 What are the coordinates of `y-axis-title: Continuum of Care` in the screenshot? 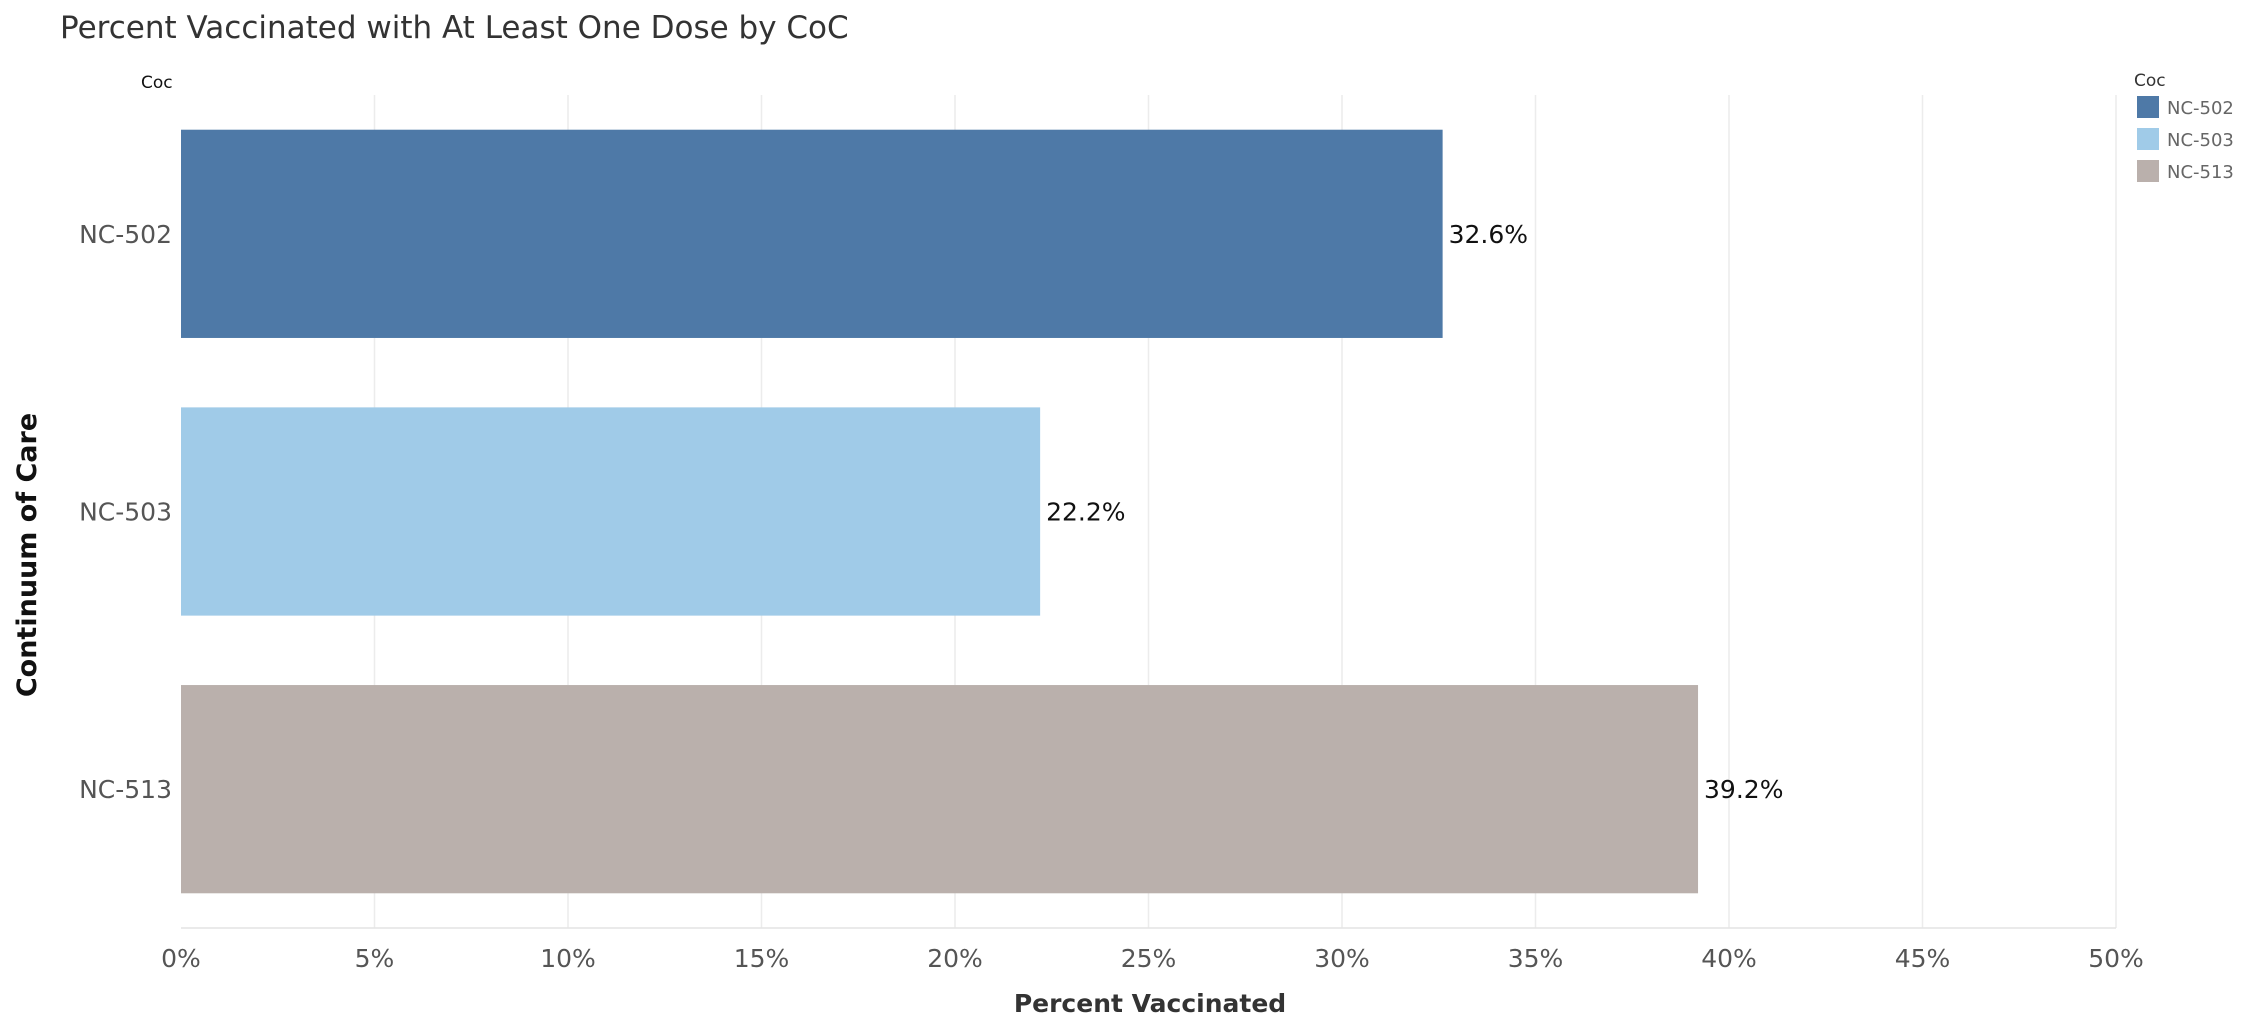 It's located at (27, 555).